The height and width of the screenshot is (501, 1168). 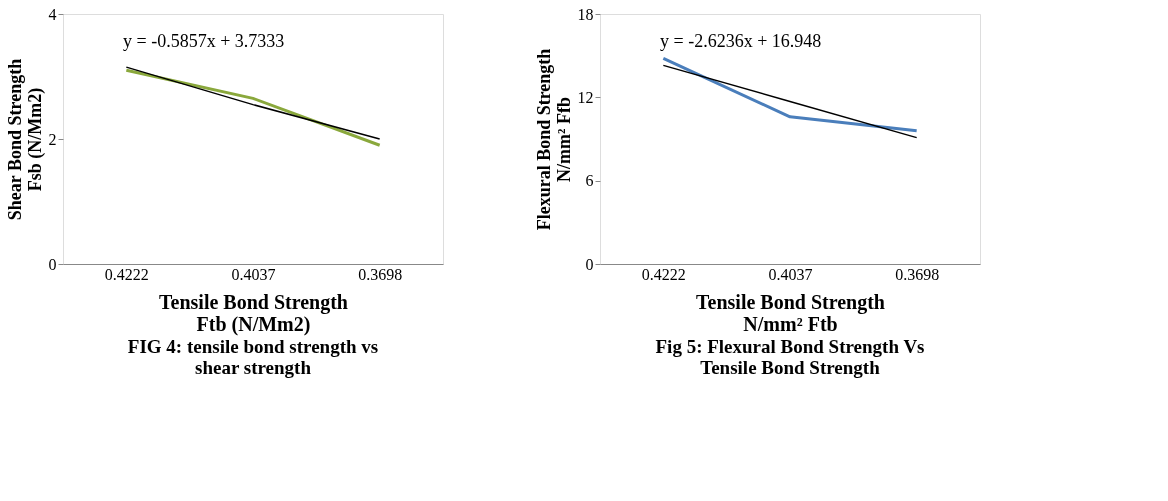 What do you see at coordinates (204, 41) in the screenshot?
I see `annotation: y = -0.5857x + 3.7333` at bounding box center [204, 41].